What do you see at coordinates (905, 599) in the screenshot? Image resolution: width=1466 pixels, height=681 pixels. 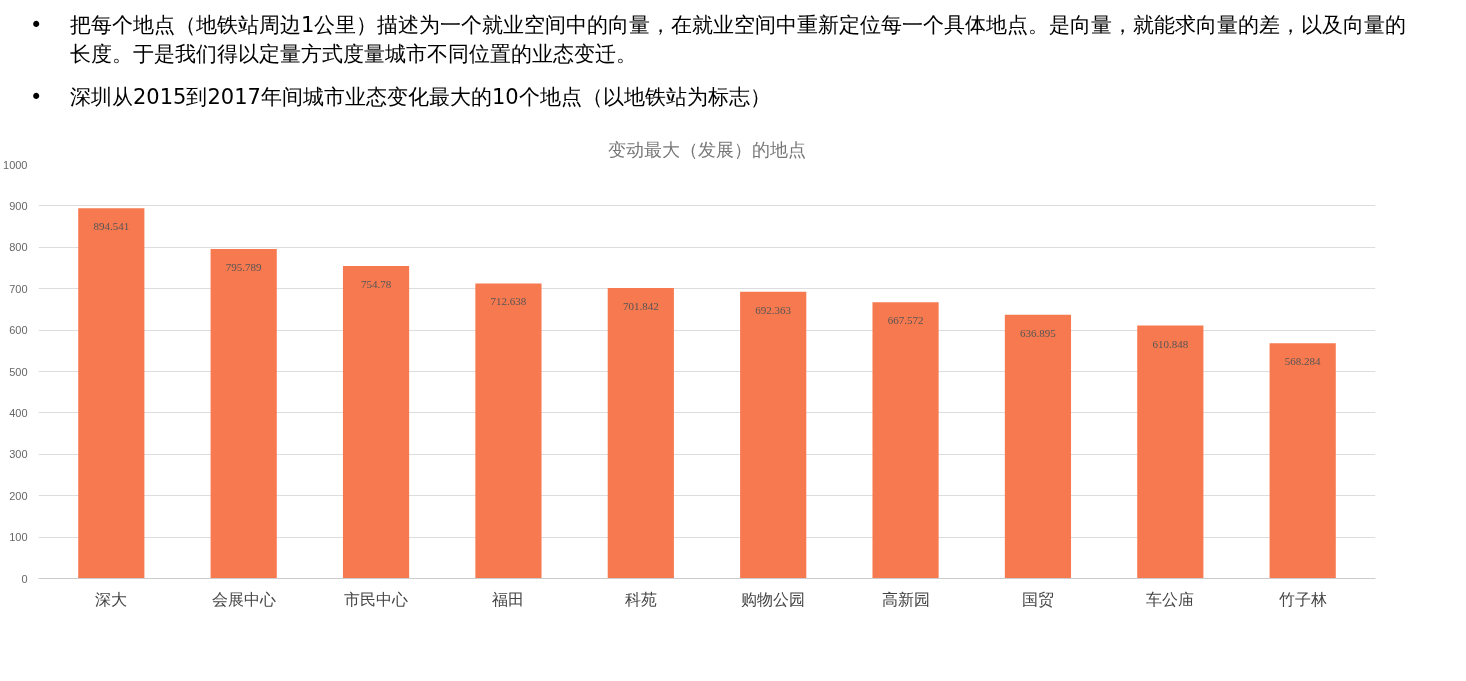 I see `x-tick-label: 高新园` at bounding box center [905, 599].